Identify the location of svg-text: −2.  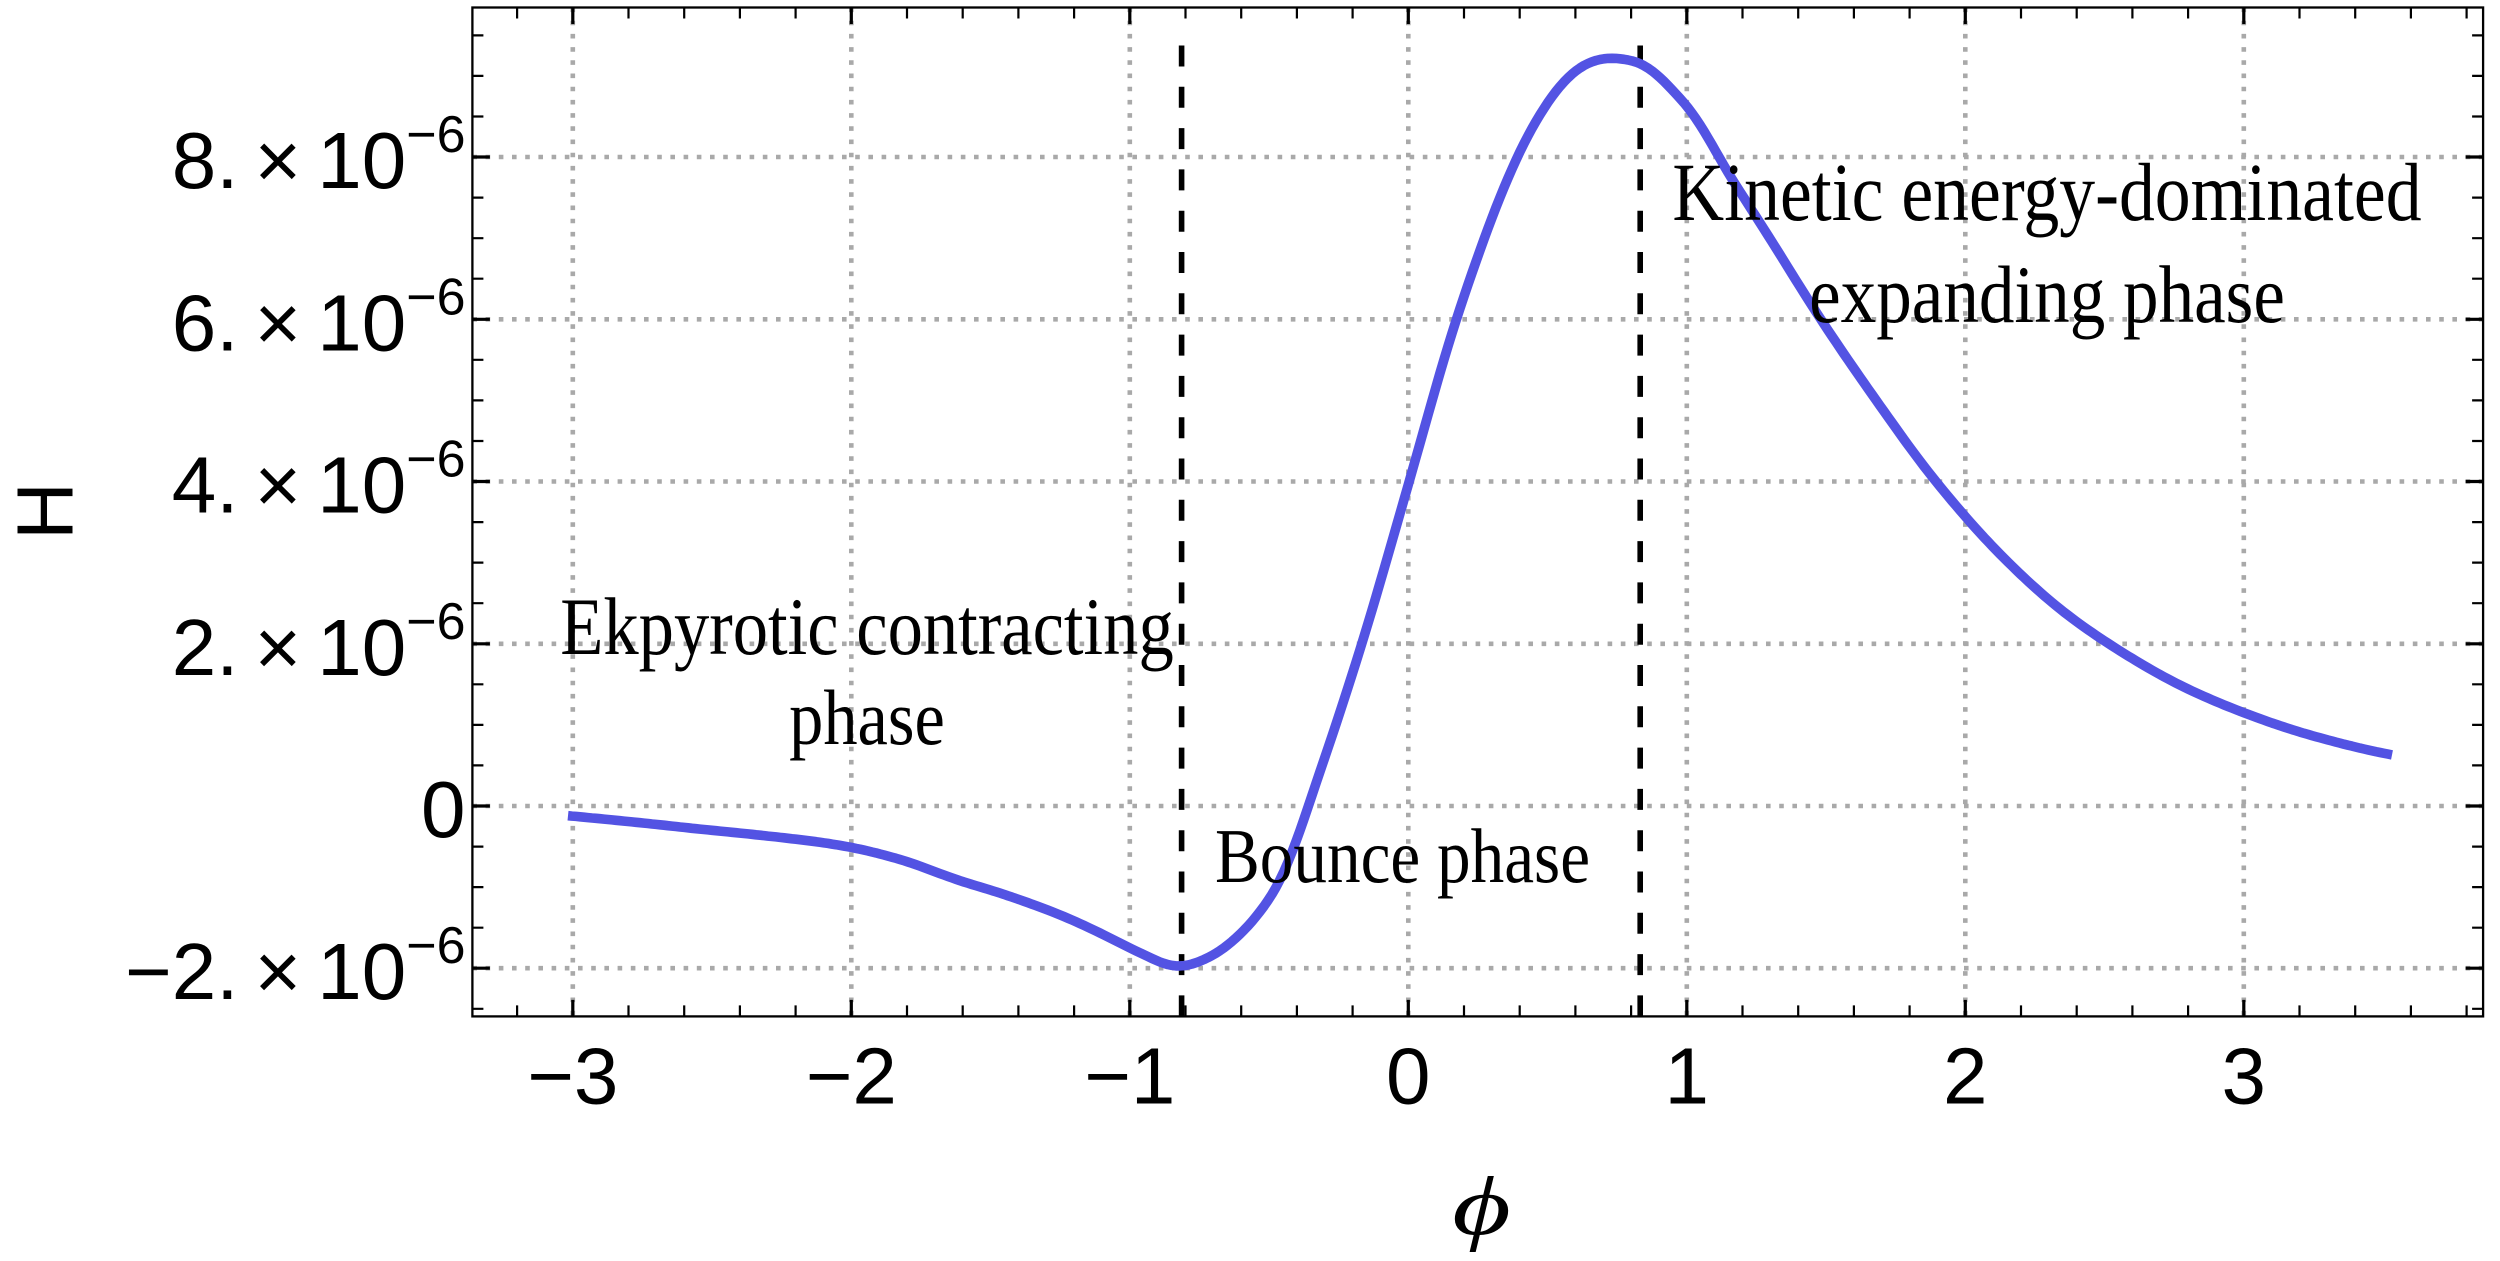
(851, 1076).